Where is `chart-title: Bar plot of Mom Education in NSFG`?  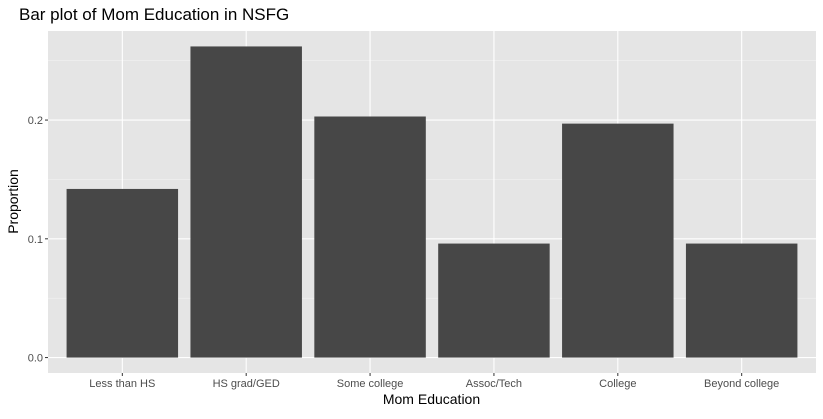 chart-title: Bar plot of Mom Education in NSFG is located at coordinates (154, 14).